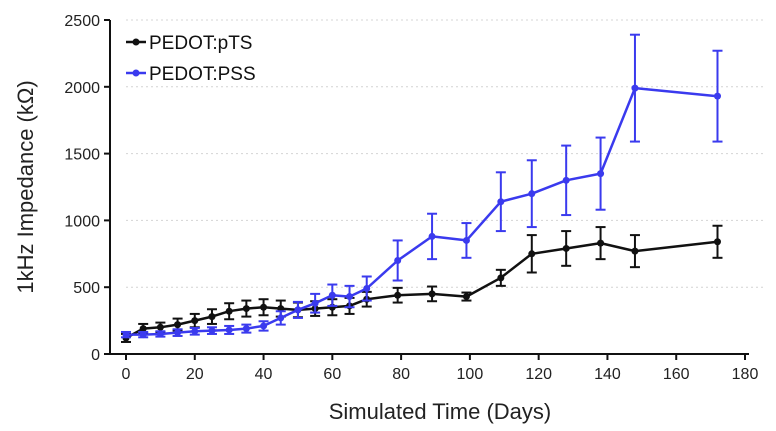 This screenshot has height=431, width=776. I want to click on x-tick-label: 180, so click(745, 374).